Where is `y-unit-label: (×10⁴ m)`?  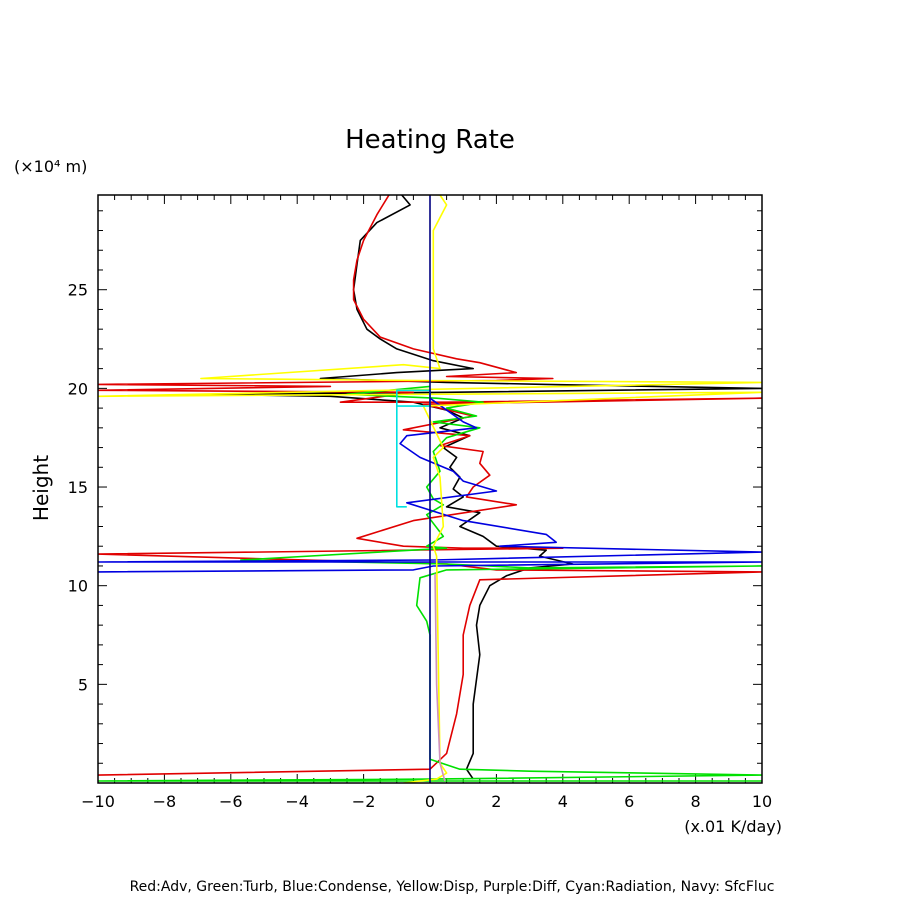
y-unit-label: (×10⁴ m) is located at coordinates (50, 166).